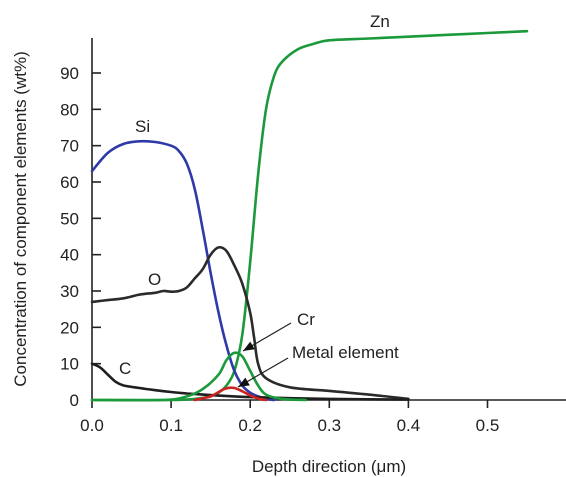  I want to click on label-o: O, so click(154, 279).